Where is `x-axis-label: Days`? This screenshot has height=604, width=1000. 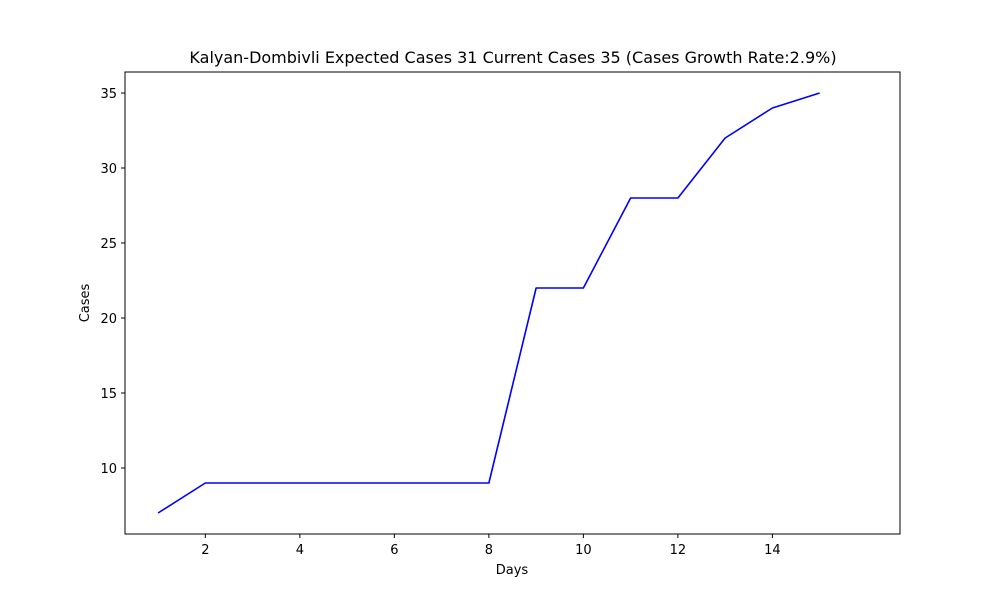
x-axis-label: Days is located at coordinates (512, 570).